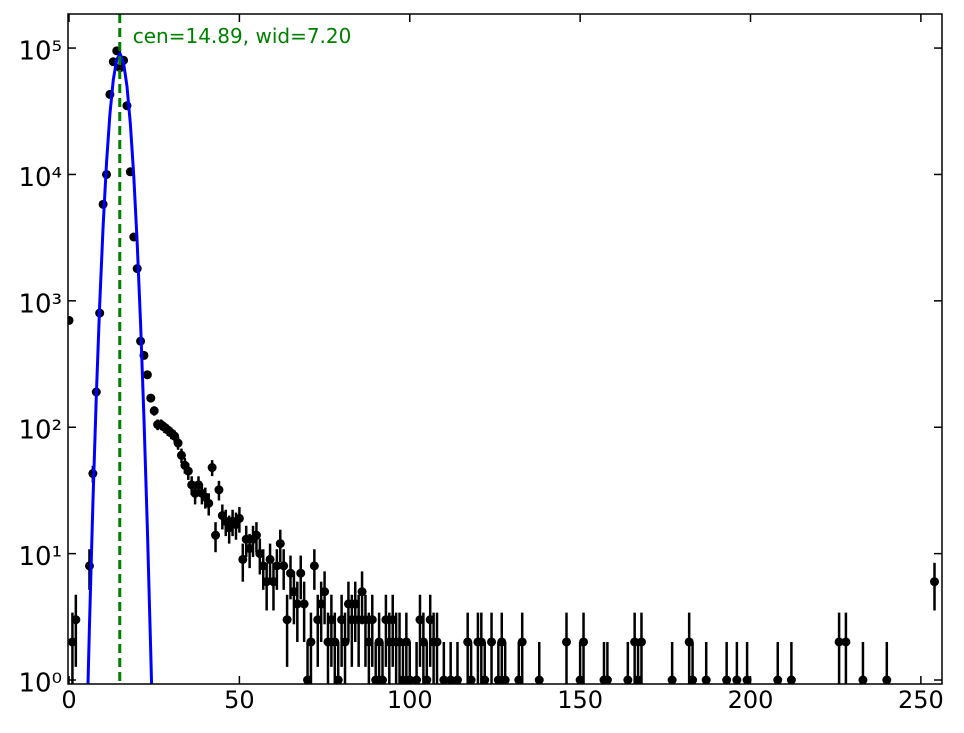  Describe the element at coordinates (120, 367) in the screenshot. I see `fit-line` at that location.